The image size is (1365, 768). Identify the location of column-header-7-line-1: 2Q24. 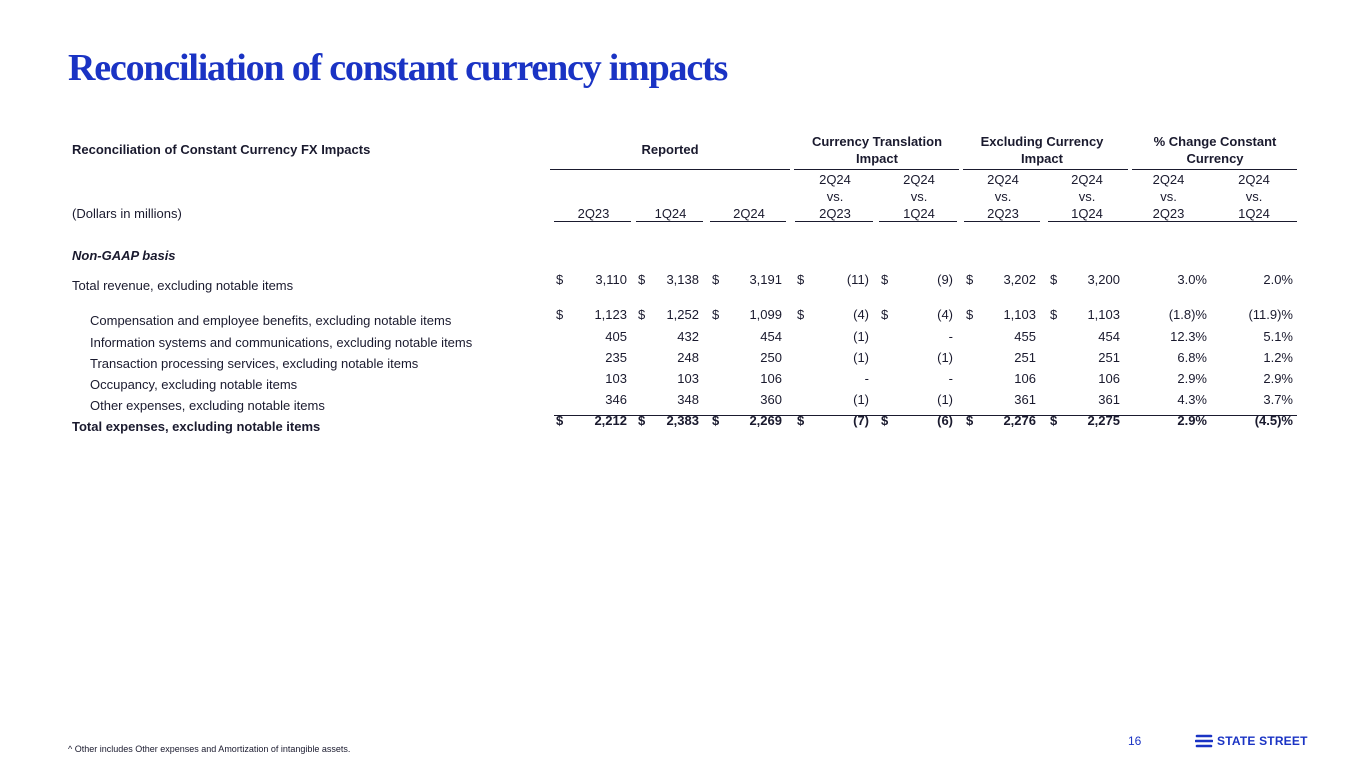
(1087, 179).